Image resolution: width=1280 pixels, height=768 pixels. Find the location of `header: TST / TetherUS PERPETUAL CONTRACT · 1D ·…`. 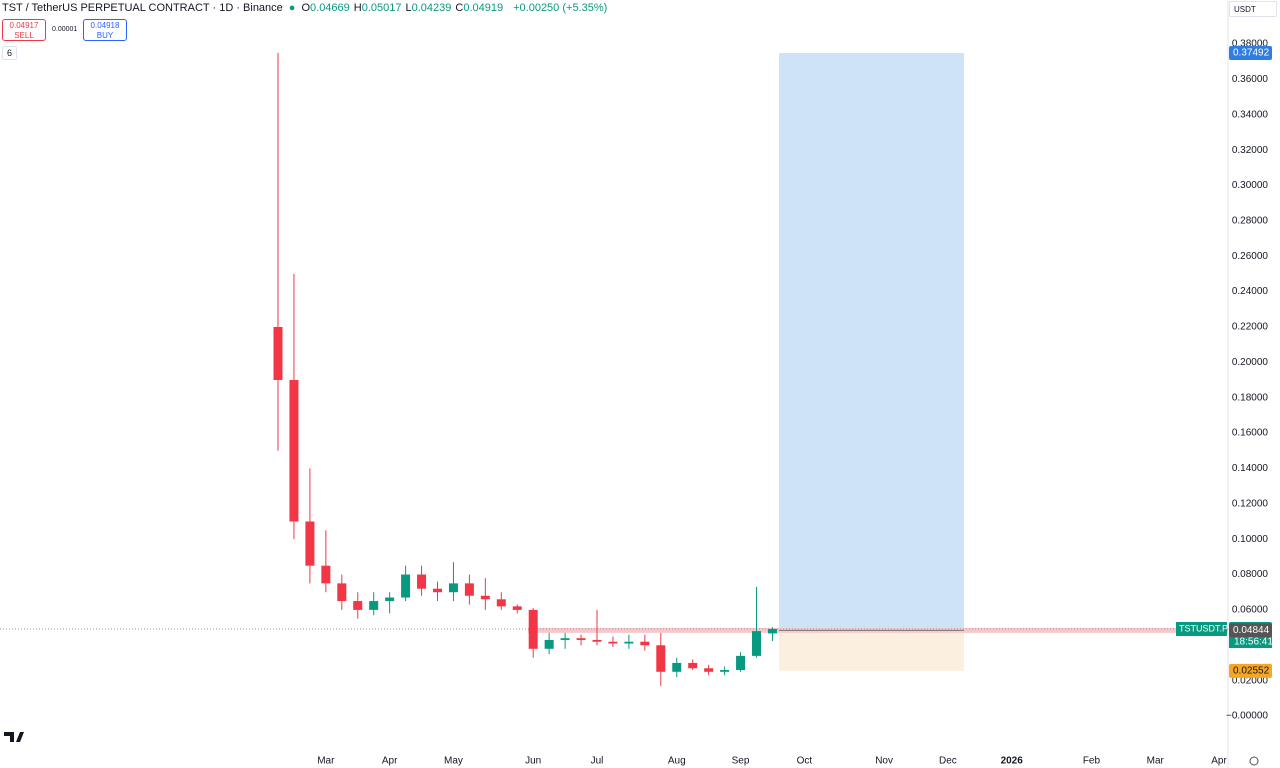

header: TST / TetherUS PERPETUAL CONTRACT · 1D ·… is located at coordinates (304, 8).